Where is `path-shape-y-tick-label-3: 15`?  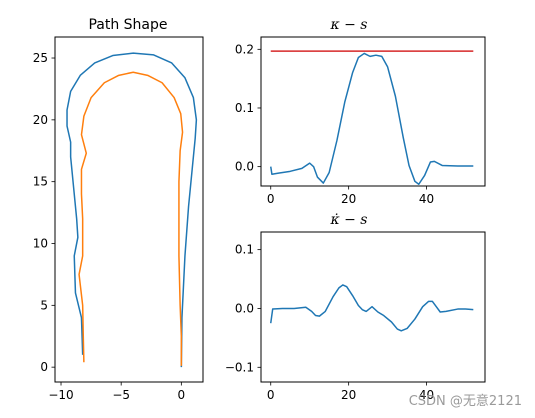 path-shape-y-tick-label-3: 15 is located at coordinates (40, 182).